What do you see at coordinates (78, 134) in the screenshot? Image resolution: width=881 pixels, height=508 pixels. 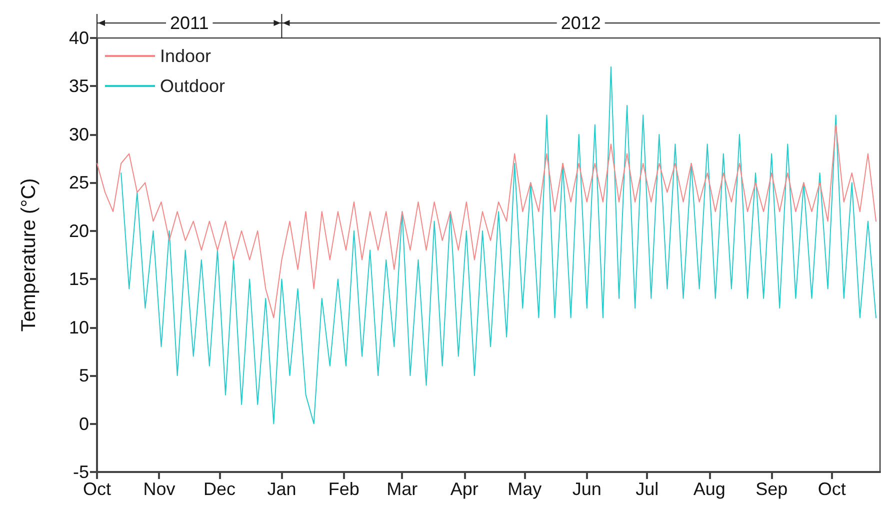 I see `y-tick-label: 30` at bounding box center [78, 134].